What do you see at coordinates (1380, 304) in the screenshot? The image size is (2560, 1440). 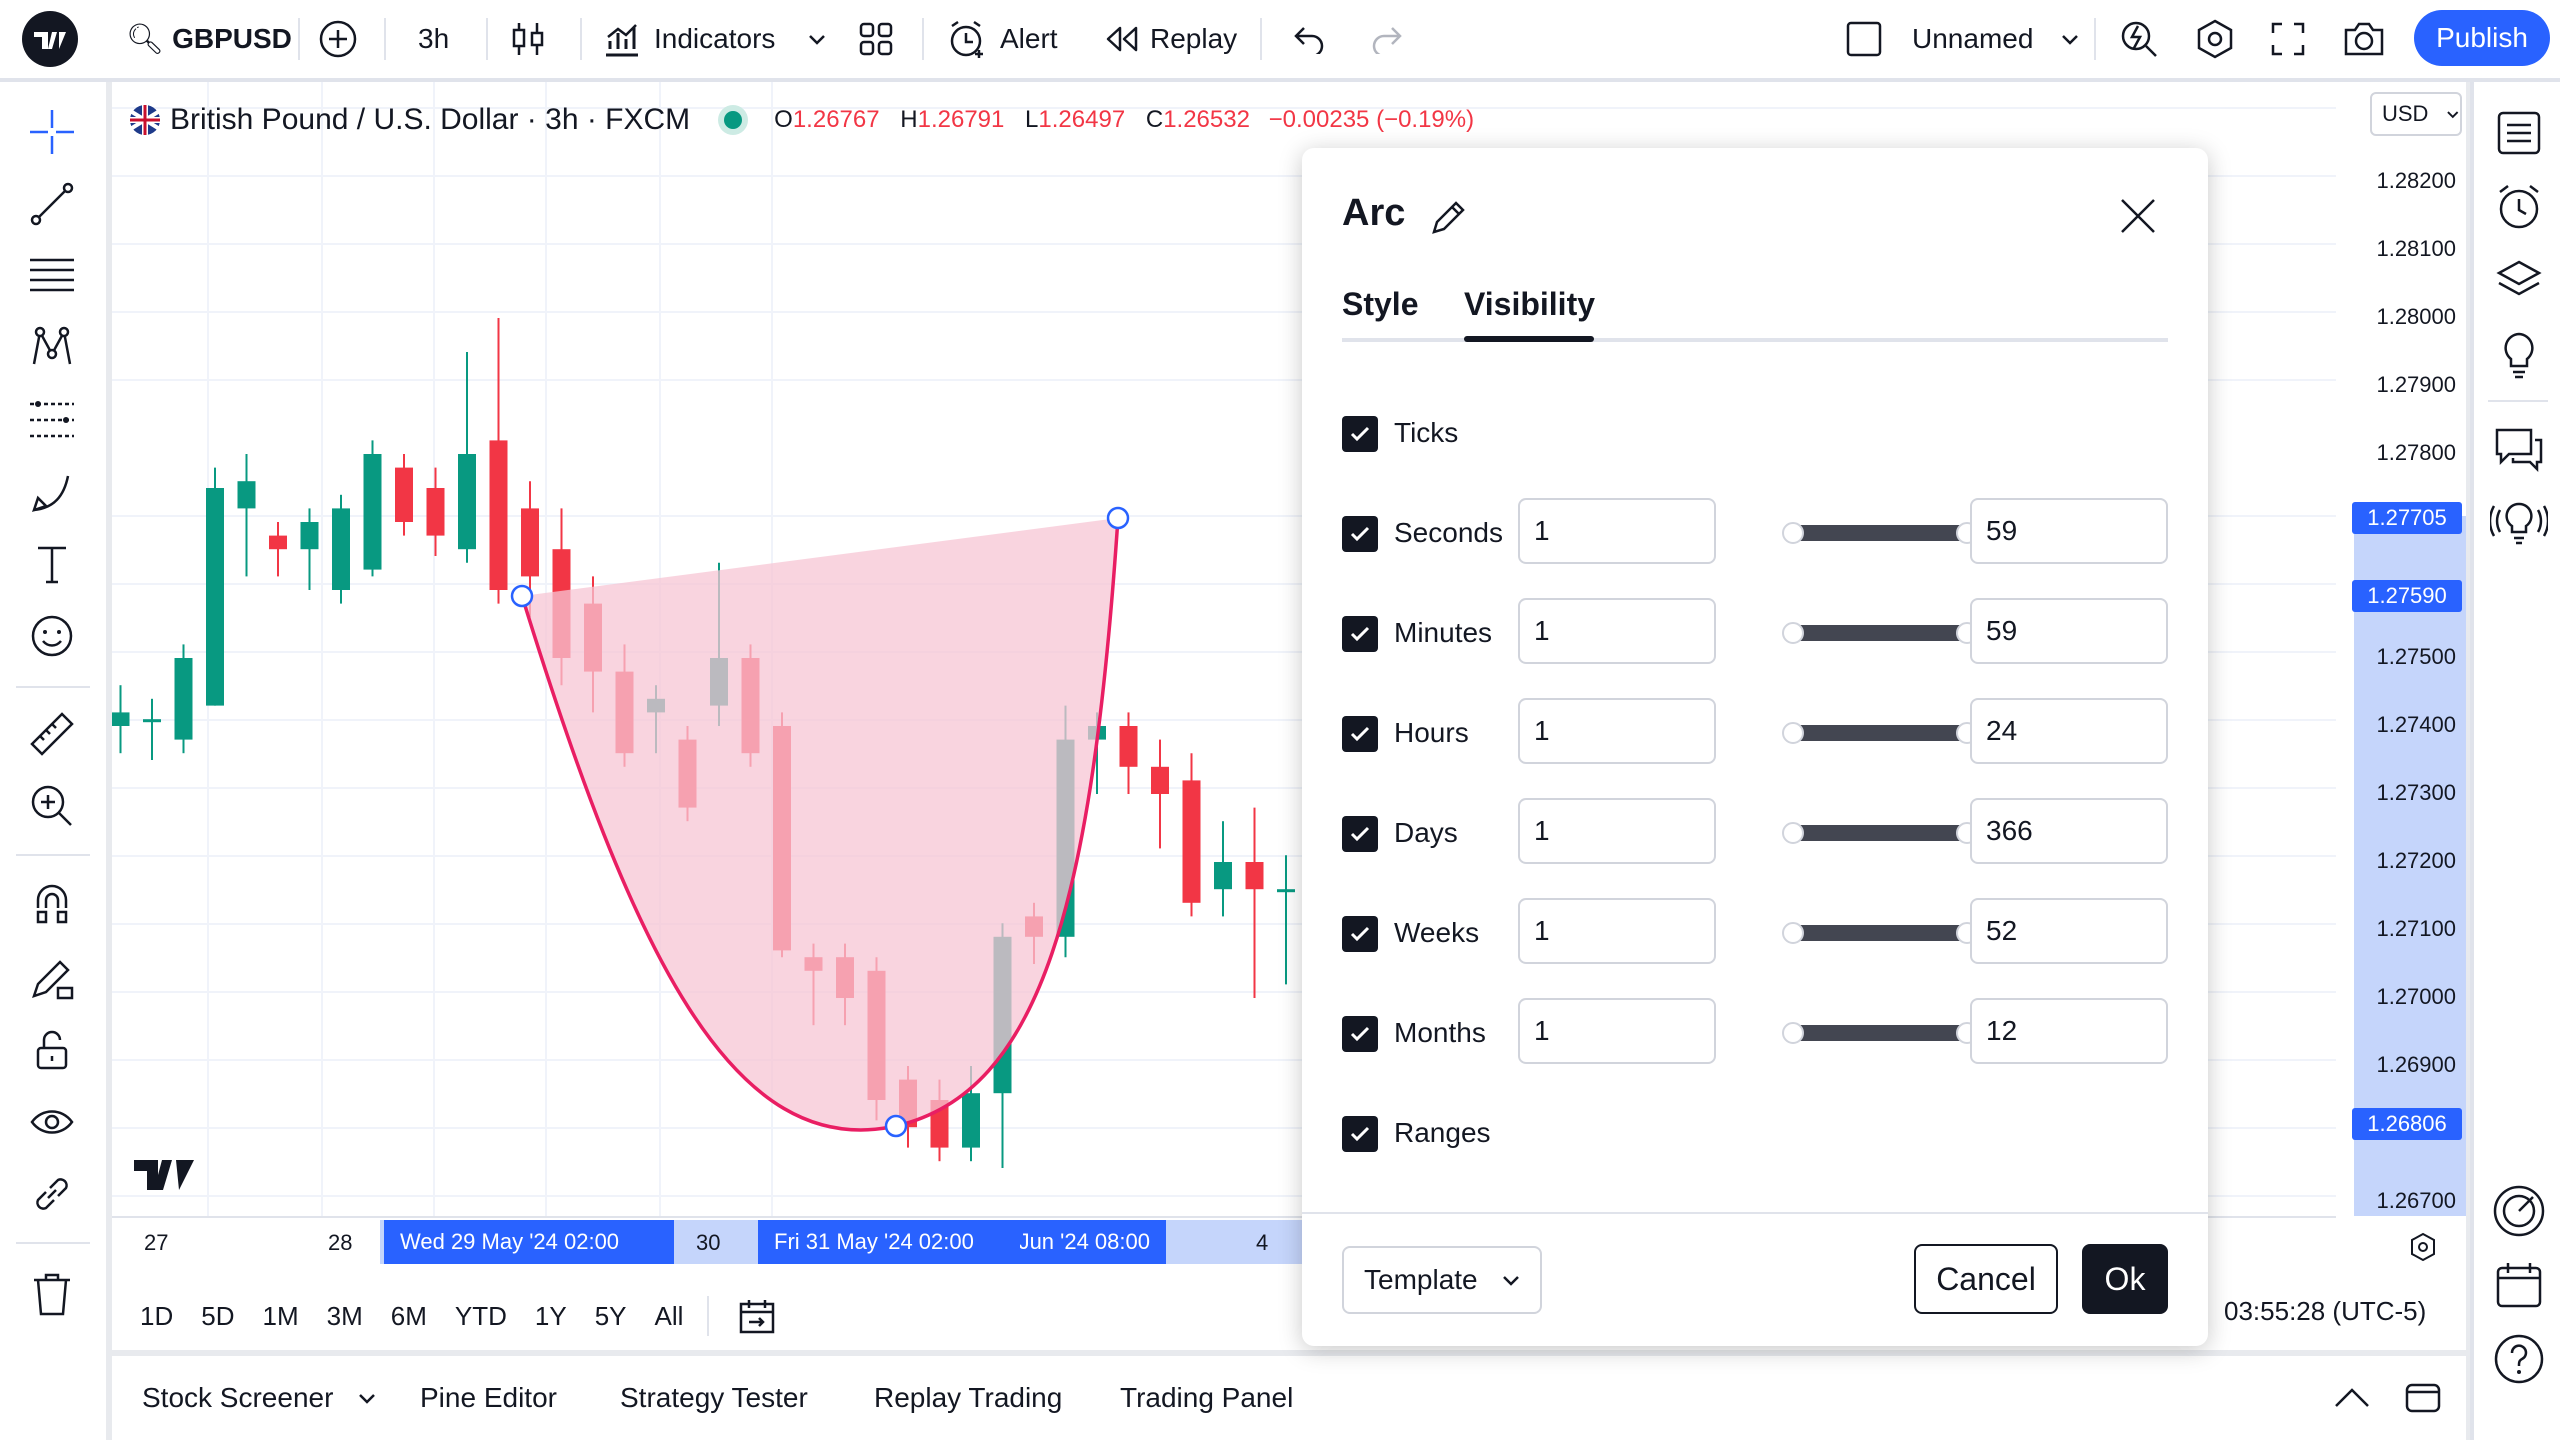 I see `tab-style: Style` at bounding box center [1380, 304].